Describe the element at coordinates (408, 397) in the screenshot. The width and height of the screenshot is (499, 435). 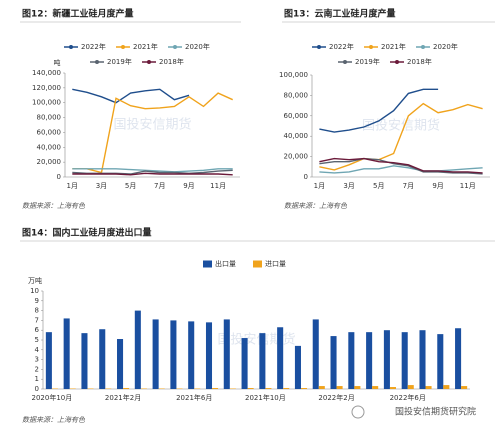
I see `x-tick-label: 2022年6月` at that location.